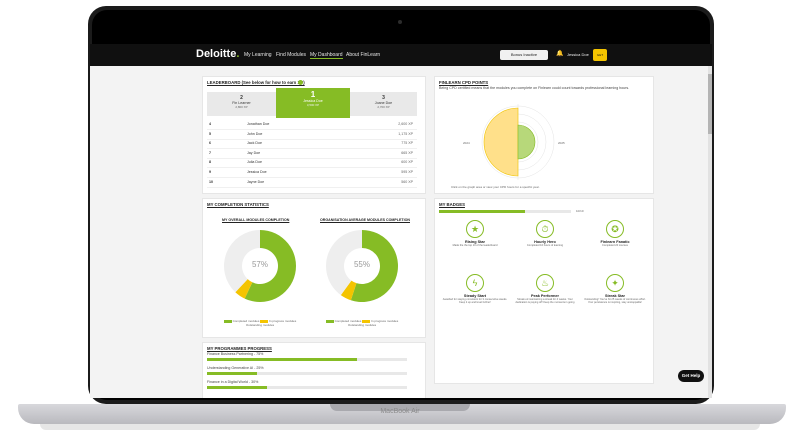 This screenshot has height=448, width=800. I want to click on badge-item: ✪ Finlearn Fanatic Completed 20 courses, so click(615, 233).